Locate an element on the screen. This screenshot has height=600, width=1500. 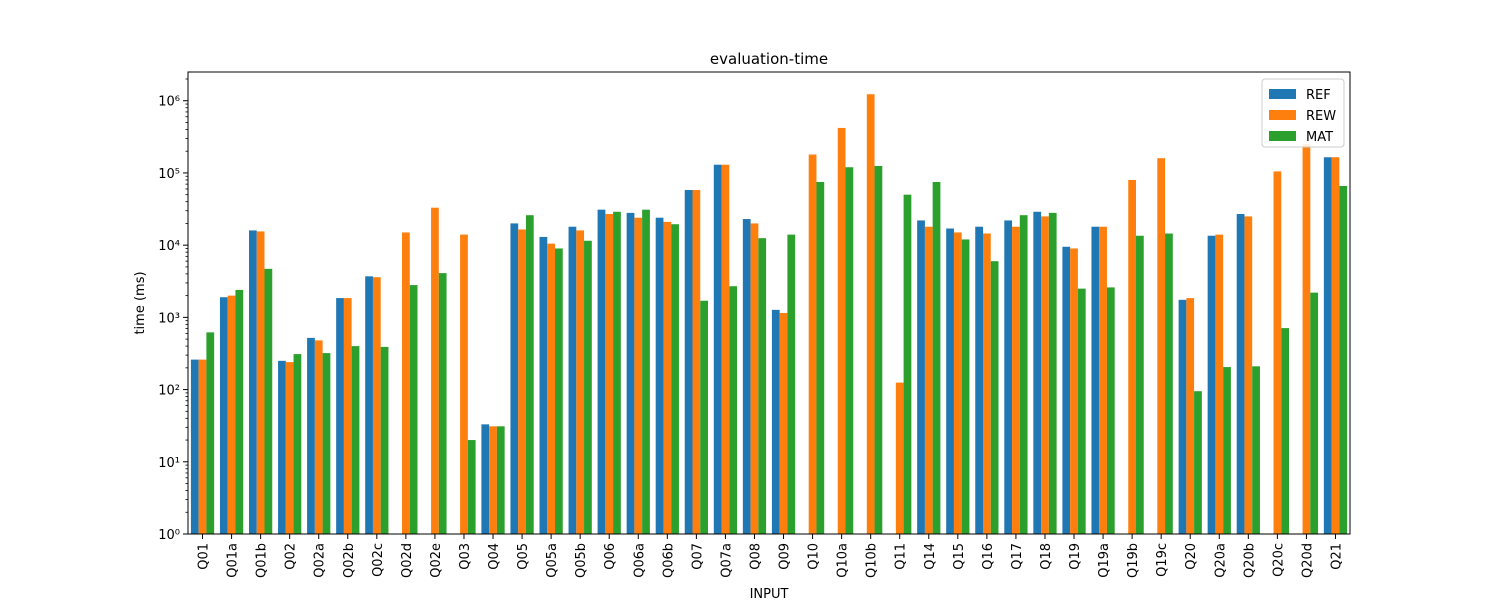
x-tick-label: Q17 is located at coordinates (1017, 556).